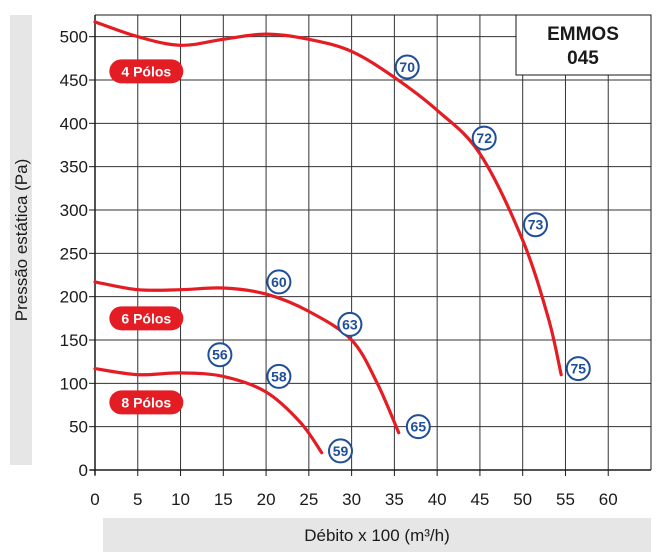  I want to click on series-tag-label-0: 4 Pólos, so click(146, 71).